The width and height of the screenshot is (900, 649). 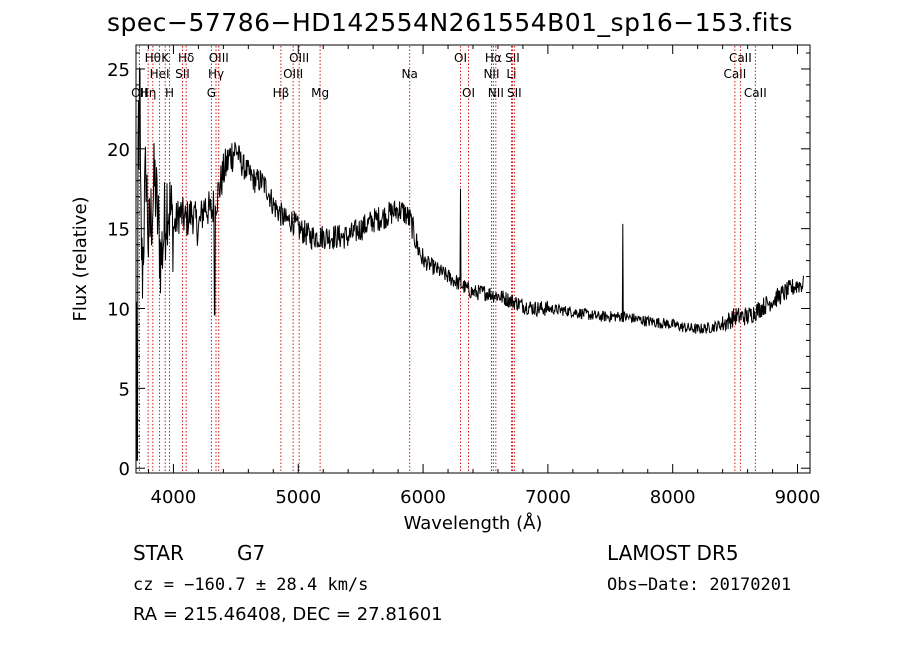 I want to click on line-marker-label: HeI, so click(x=160, y=74).